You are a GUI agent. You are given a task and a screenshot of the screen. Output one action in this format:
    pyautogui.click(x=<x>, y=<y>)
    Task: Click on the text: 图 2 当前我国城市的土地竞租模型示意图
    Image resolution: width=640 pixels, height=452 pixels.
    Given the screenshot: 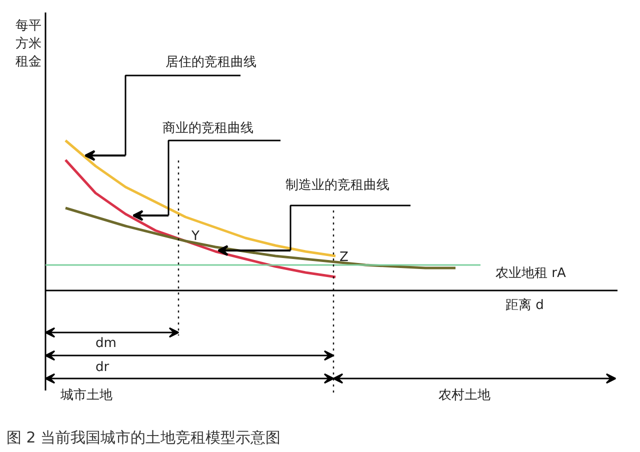 What is the action you would take?
    pyautogui.click(x=143, y=437)
    